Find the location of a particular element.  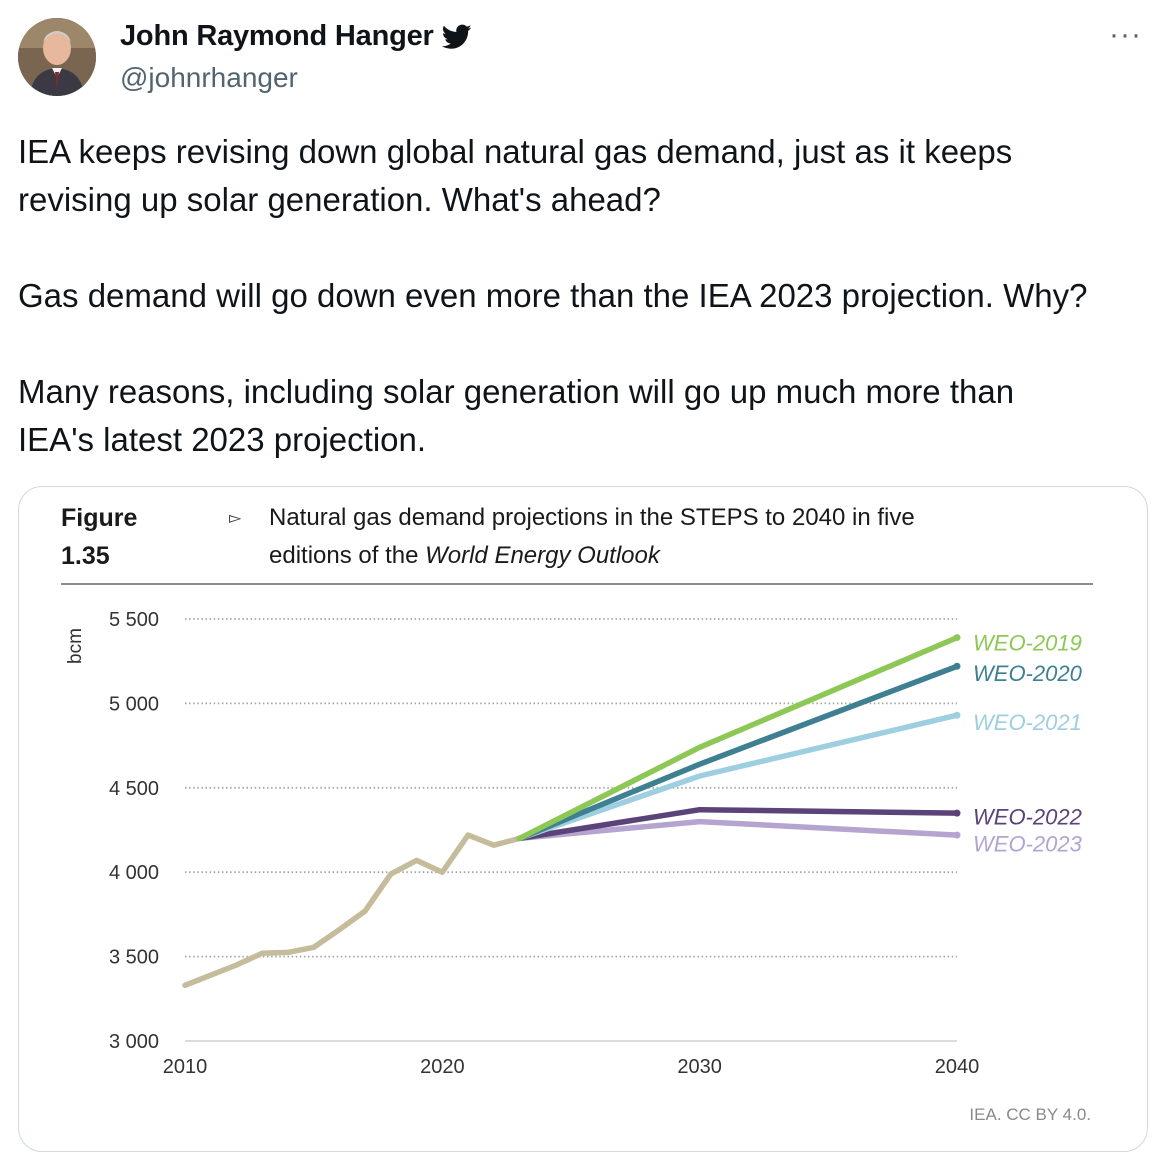

more-horizontal-icon: ··· is located at coordinates (1125, 34).